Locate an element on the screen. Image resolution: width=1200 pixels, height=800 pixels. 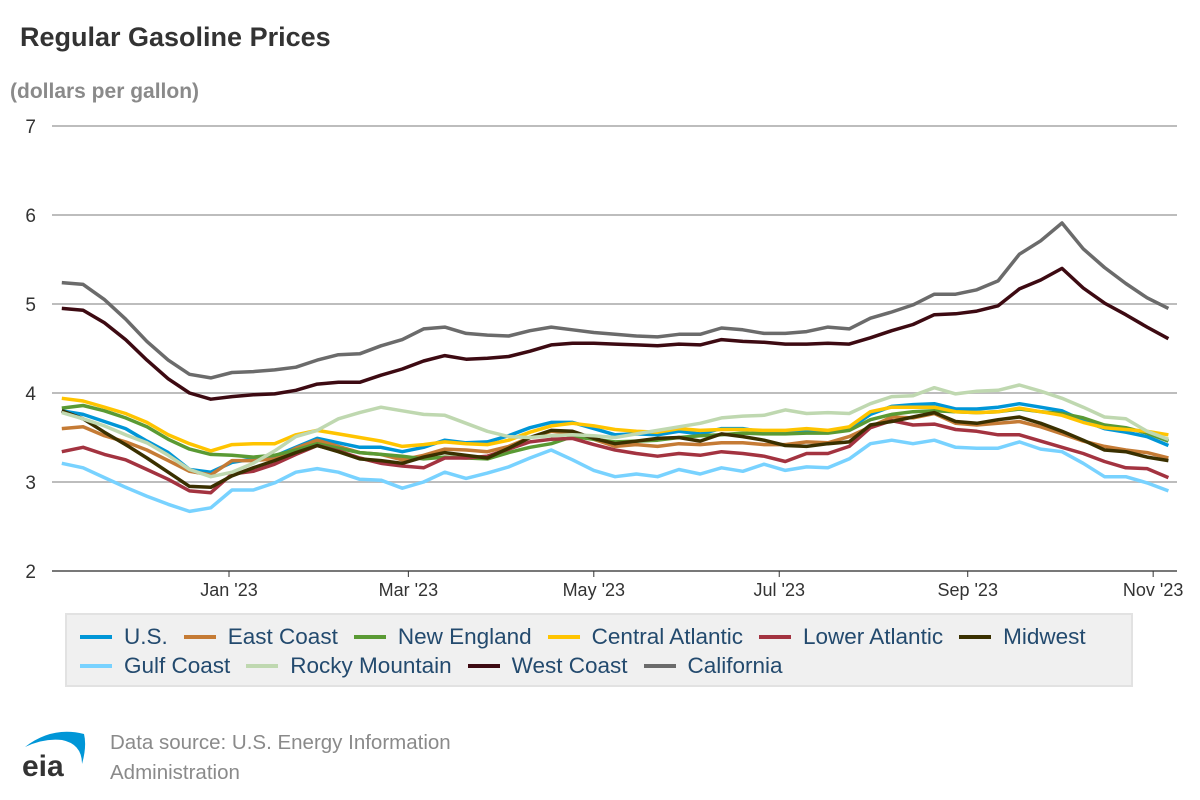
legend-item: Rocky Mountain is located at coordinates (349, 666).